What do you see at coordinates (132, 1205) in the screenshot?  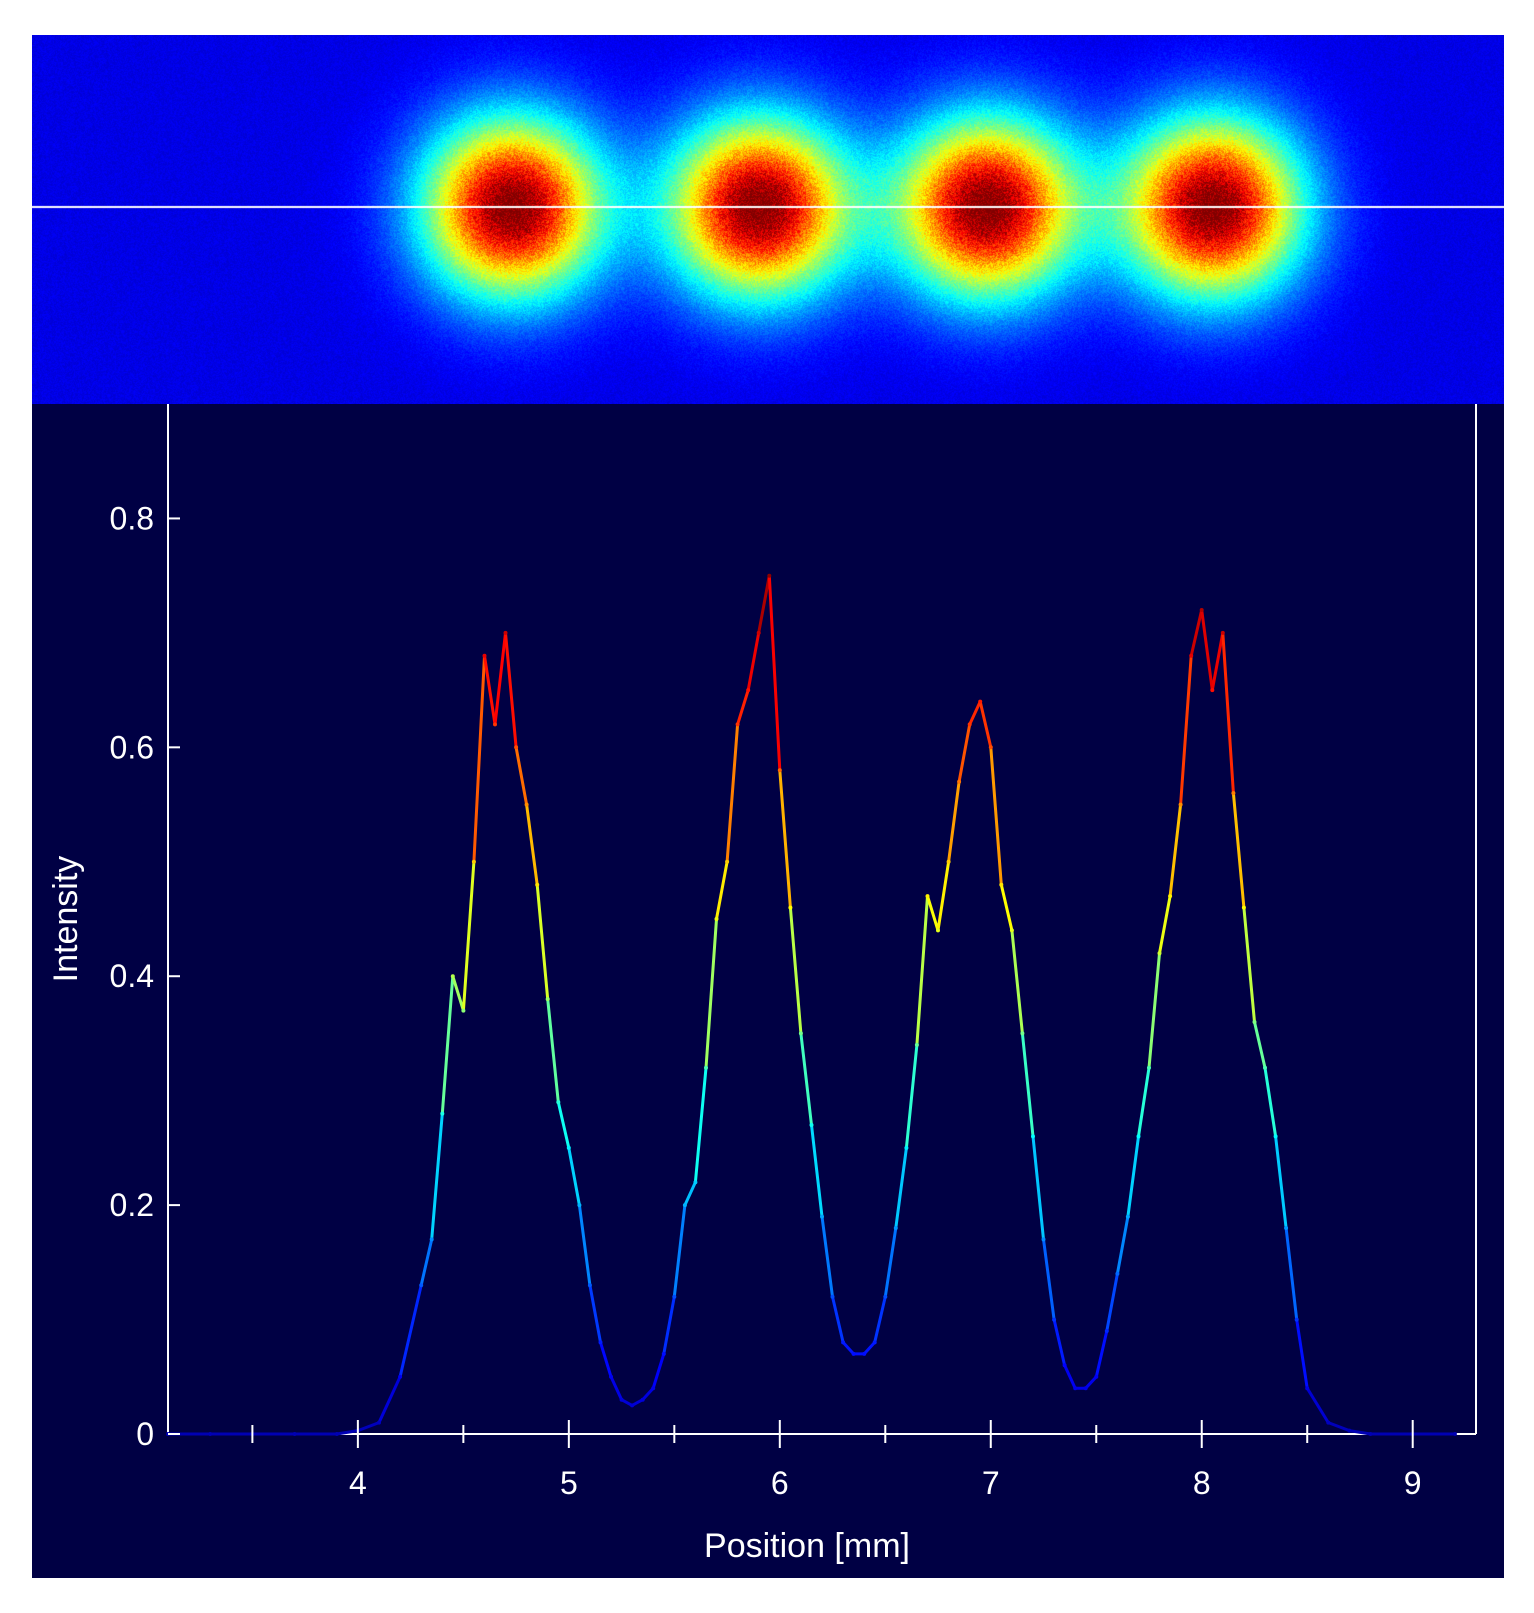 I see `y-tick-label: 0.2` at bounding box center [132, 1205].